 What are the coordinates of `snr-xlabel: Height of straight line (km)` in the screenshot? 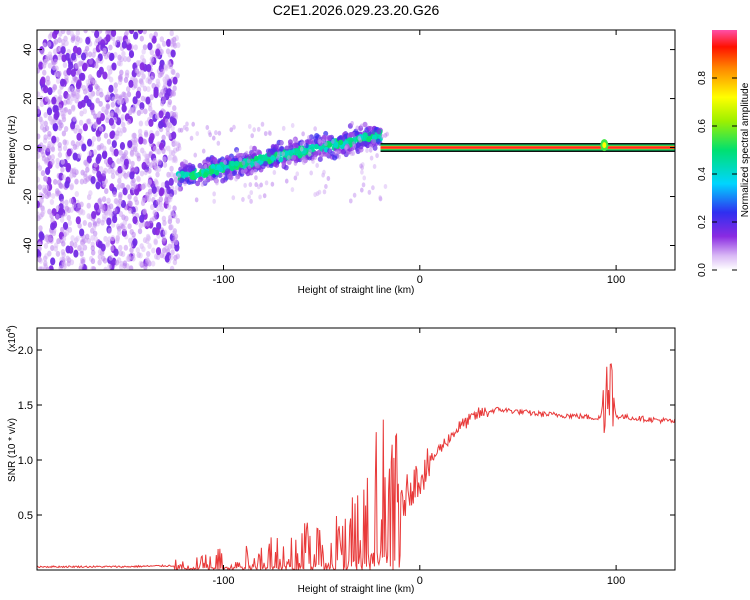 It's located at (356, 589).